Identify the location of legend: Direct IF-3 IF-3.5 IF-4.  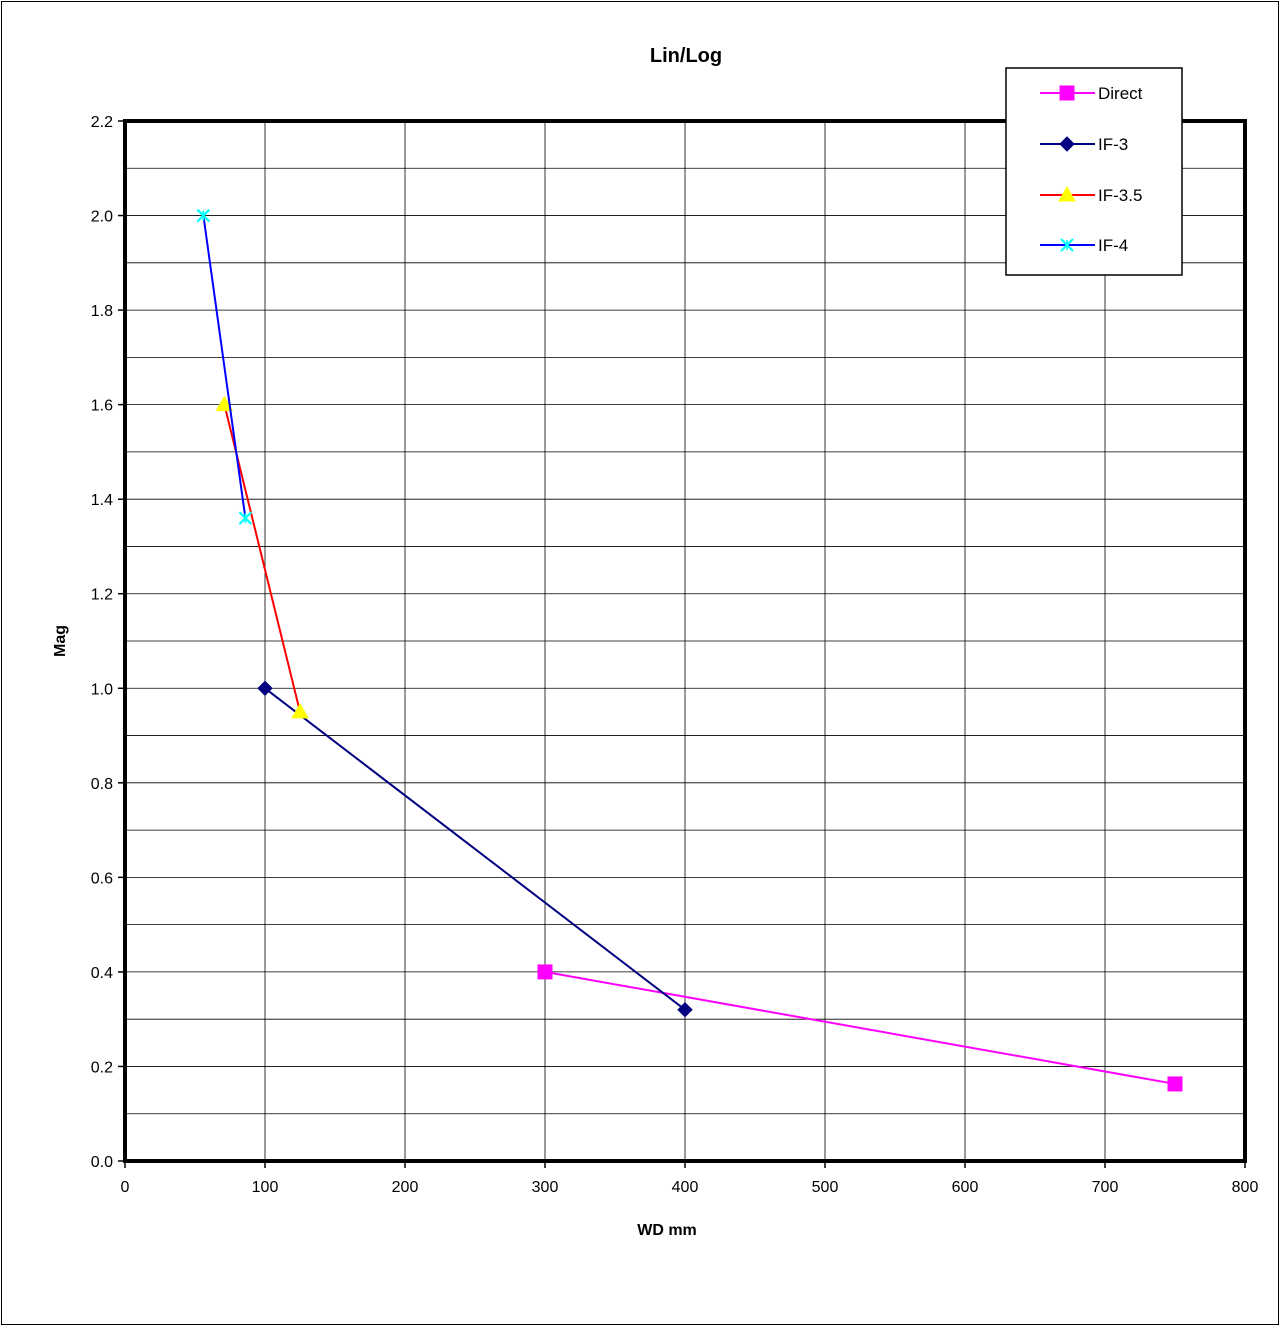
(1094, 171).